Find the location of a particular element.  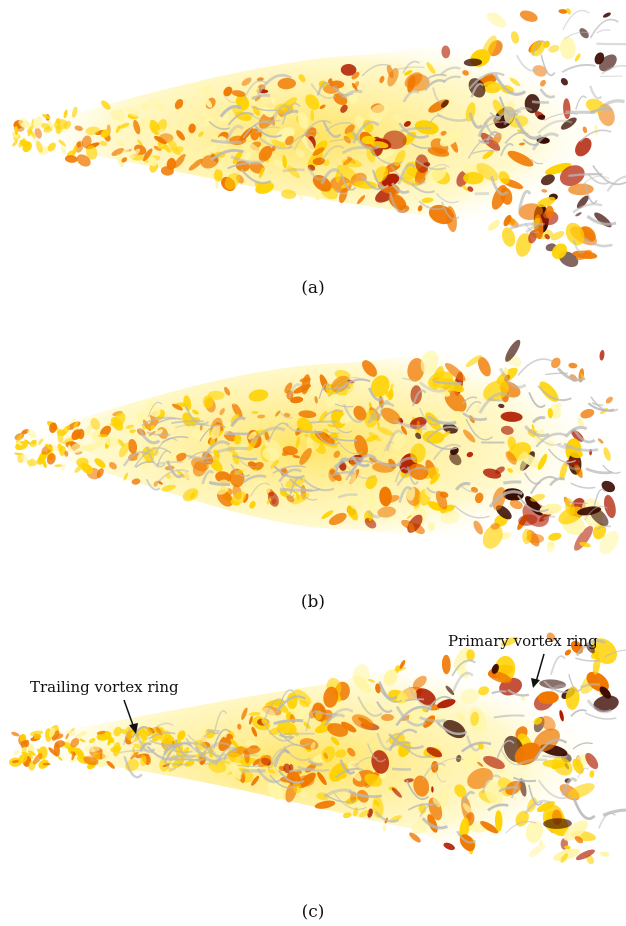

trailing-vortex-label: Trailing vortex ring is located at coordinates (104, 687).